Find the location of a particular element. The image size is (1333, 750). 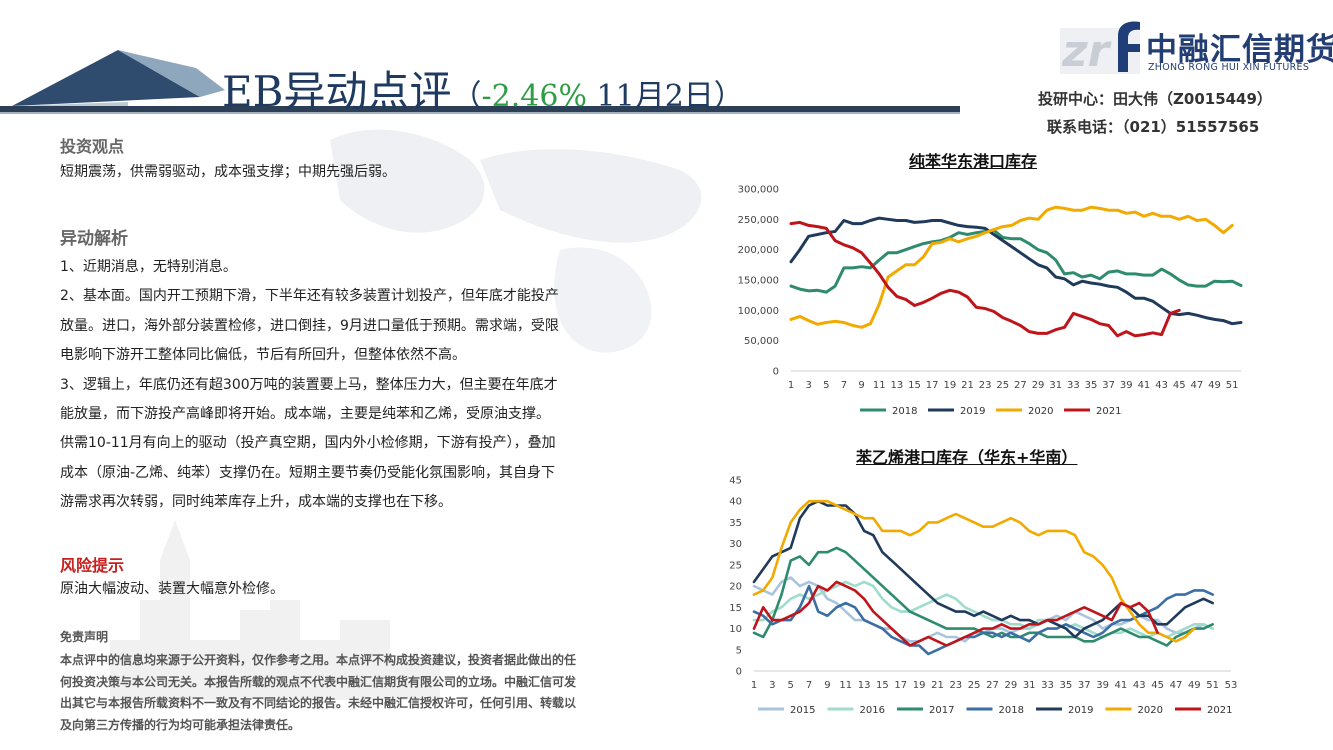

logo-english-name: ZHONG RONG HUI XIN FUTURES is located at coordinates (1229, 67).